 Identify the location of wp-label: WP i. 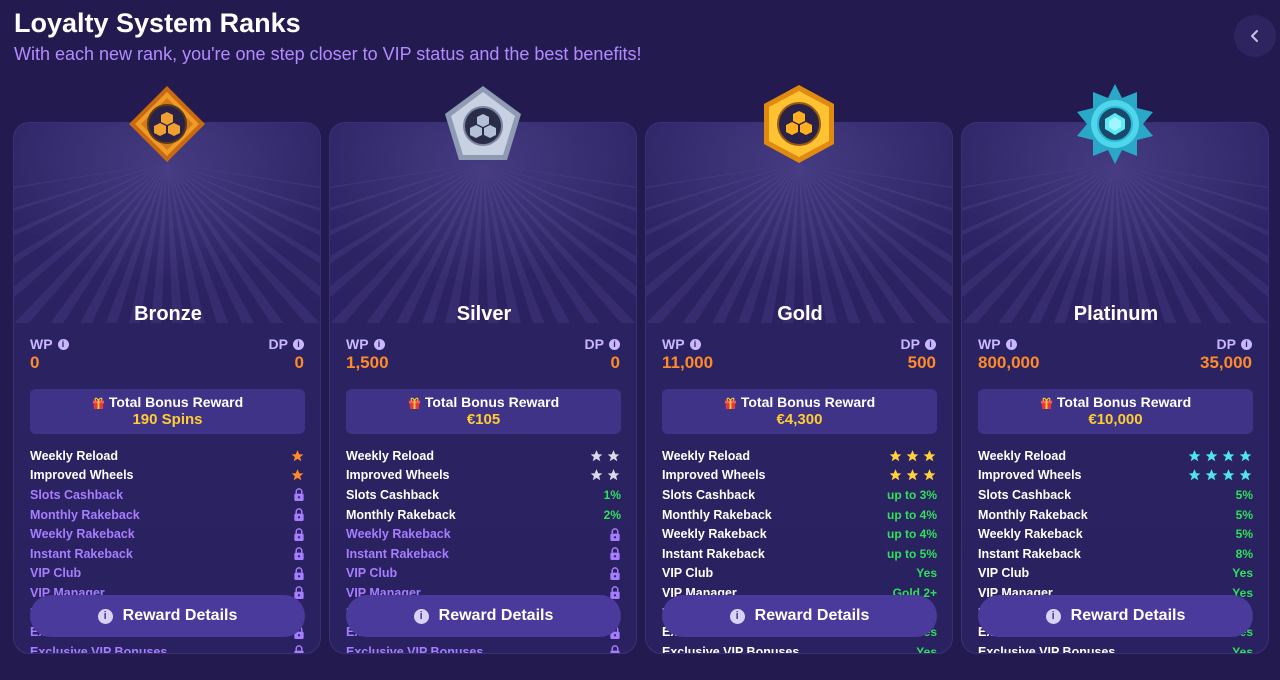
(681, 344).